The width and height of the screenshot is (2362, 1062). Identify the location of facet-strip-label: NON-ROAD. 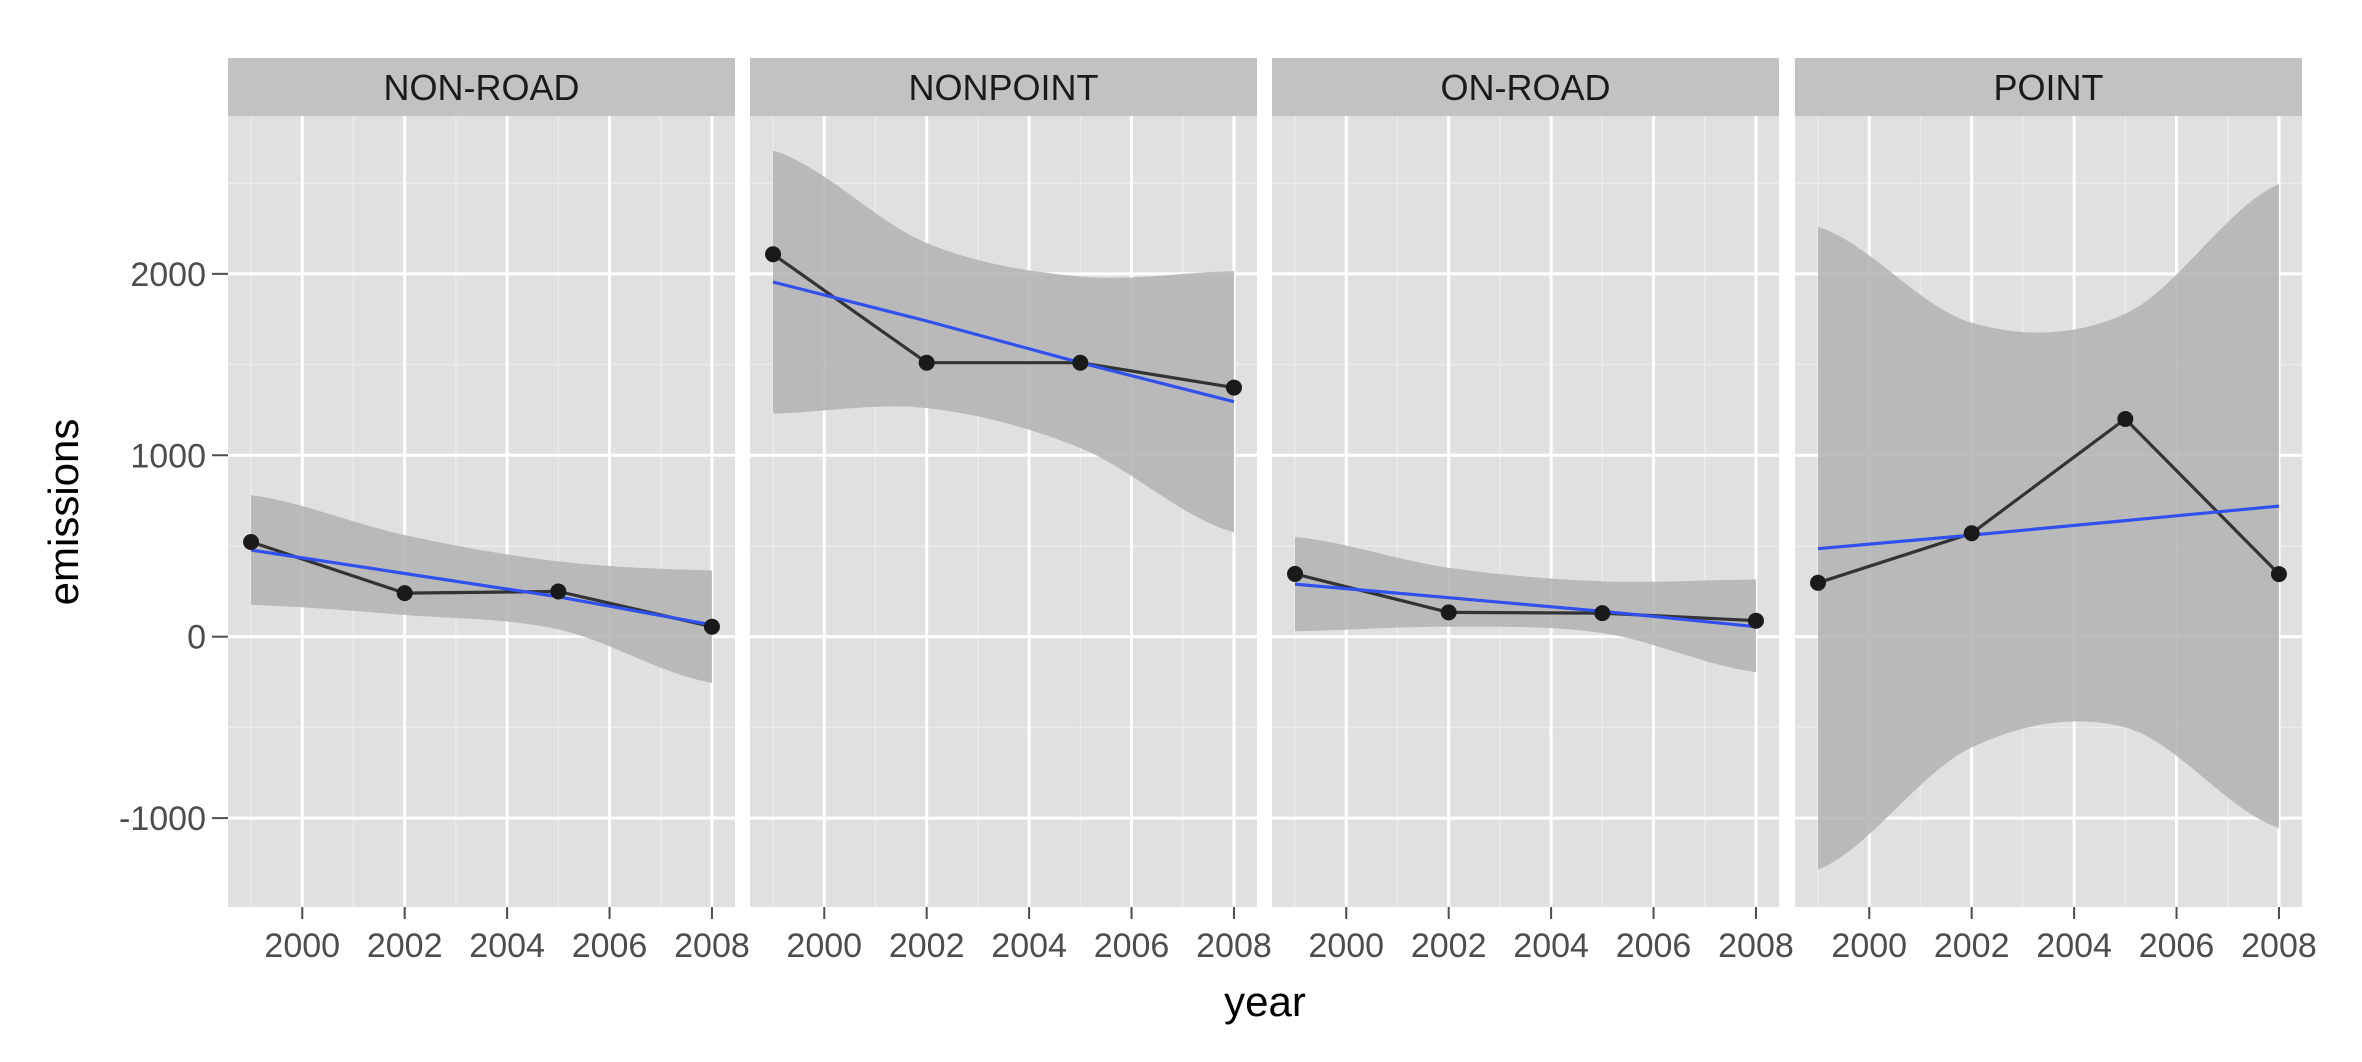
(482, 87).